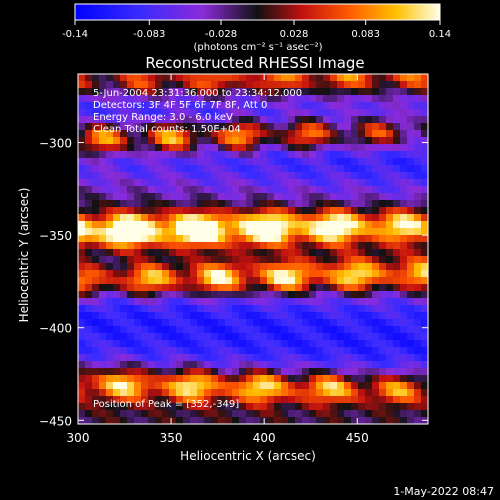 Image resolution: width=500 pixels, height=500 pixels. I want to click on colorbar-tick-label: 0.083, so click(365, 34).